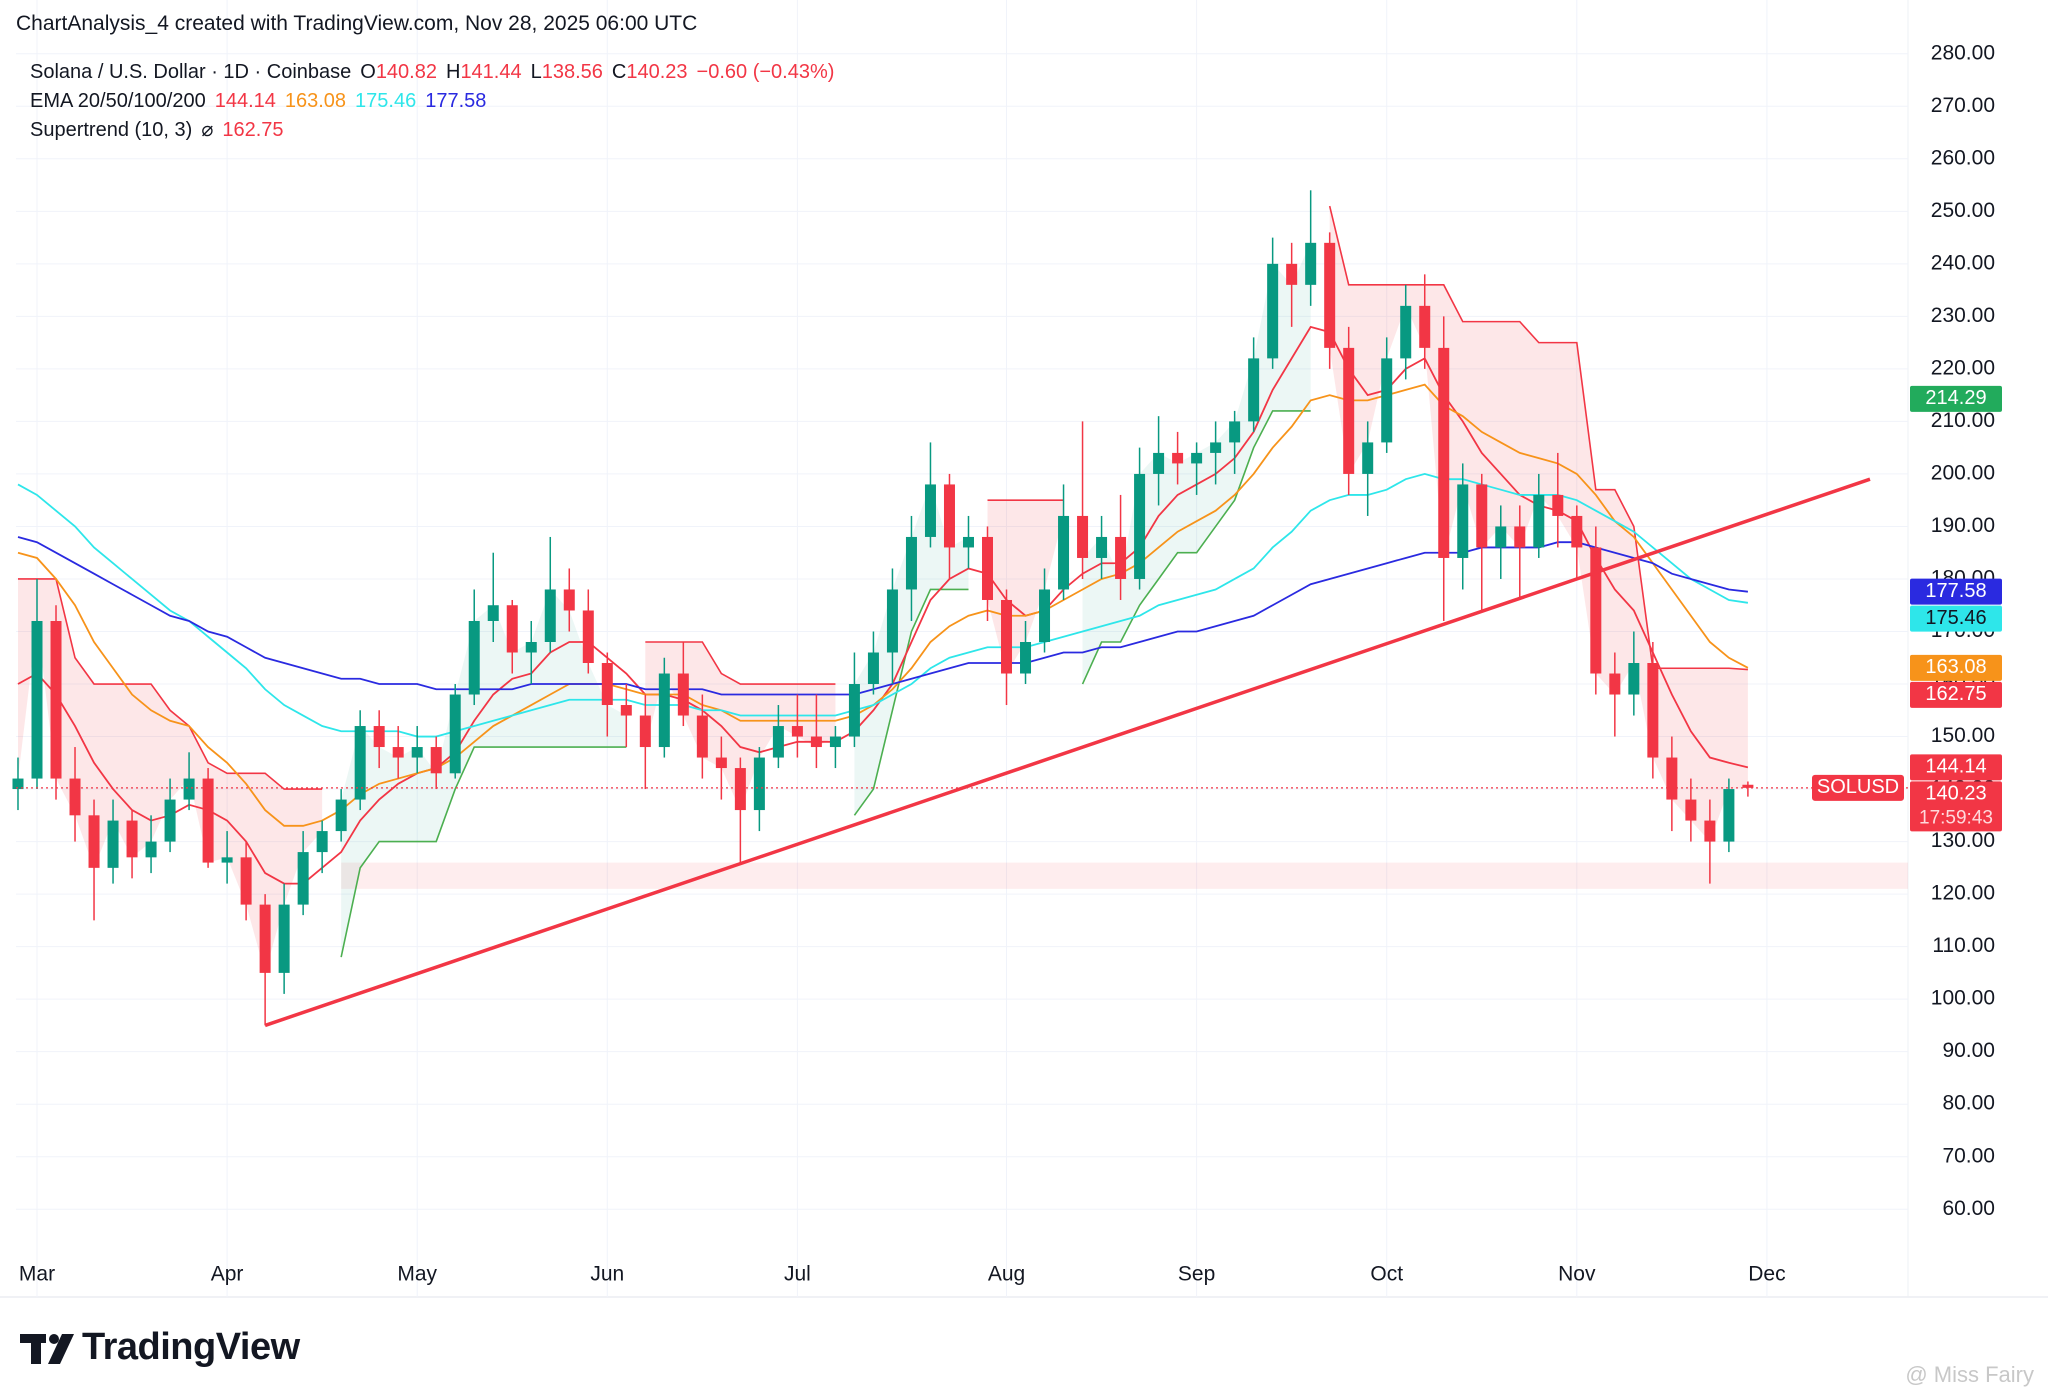  What do you see at coordinates (1963, 840) in the screenshot?
I see `y-tick-label: 130.00` at bounding box center [1963, 840].